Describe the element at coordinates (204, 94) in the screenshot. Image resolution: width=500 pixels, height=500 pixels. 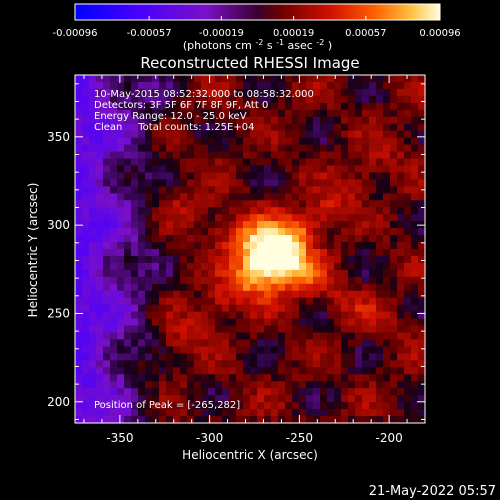
I see `annotation-line: 10-May-2015 08:52:32.000 to 08:58:32.000` at that location.